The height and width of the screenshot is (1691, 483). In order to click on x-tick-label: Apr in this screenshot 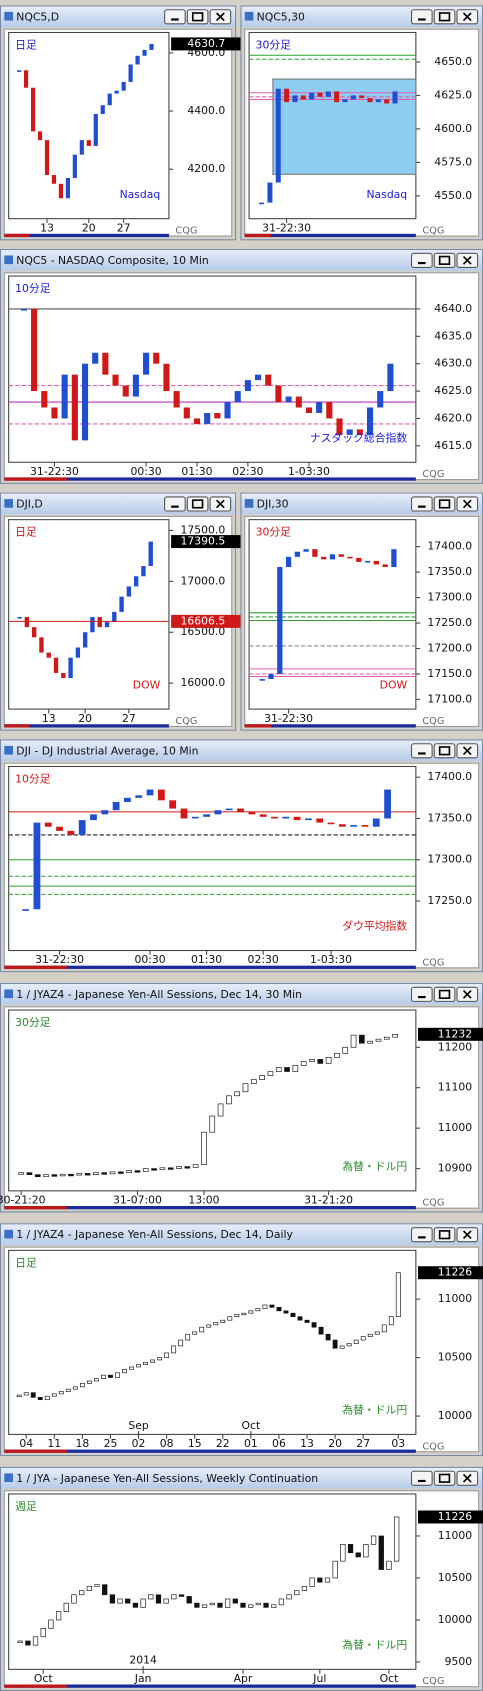, I will do `click(243, 1678)`.